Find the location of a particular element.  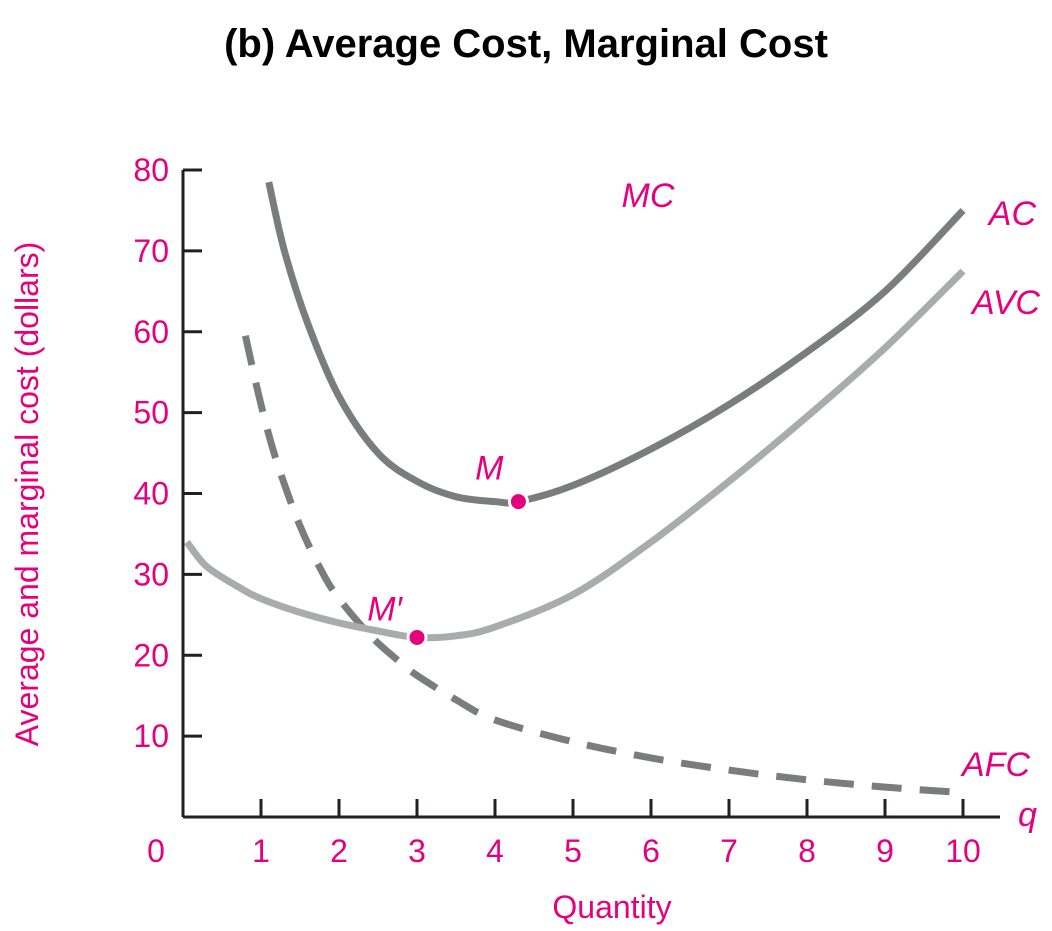

point-m-prime-marker is located at coordinates (417, 637).